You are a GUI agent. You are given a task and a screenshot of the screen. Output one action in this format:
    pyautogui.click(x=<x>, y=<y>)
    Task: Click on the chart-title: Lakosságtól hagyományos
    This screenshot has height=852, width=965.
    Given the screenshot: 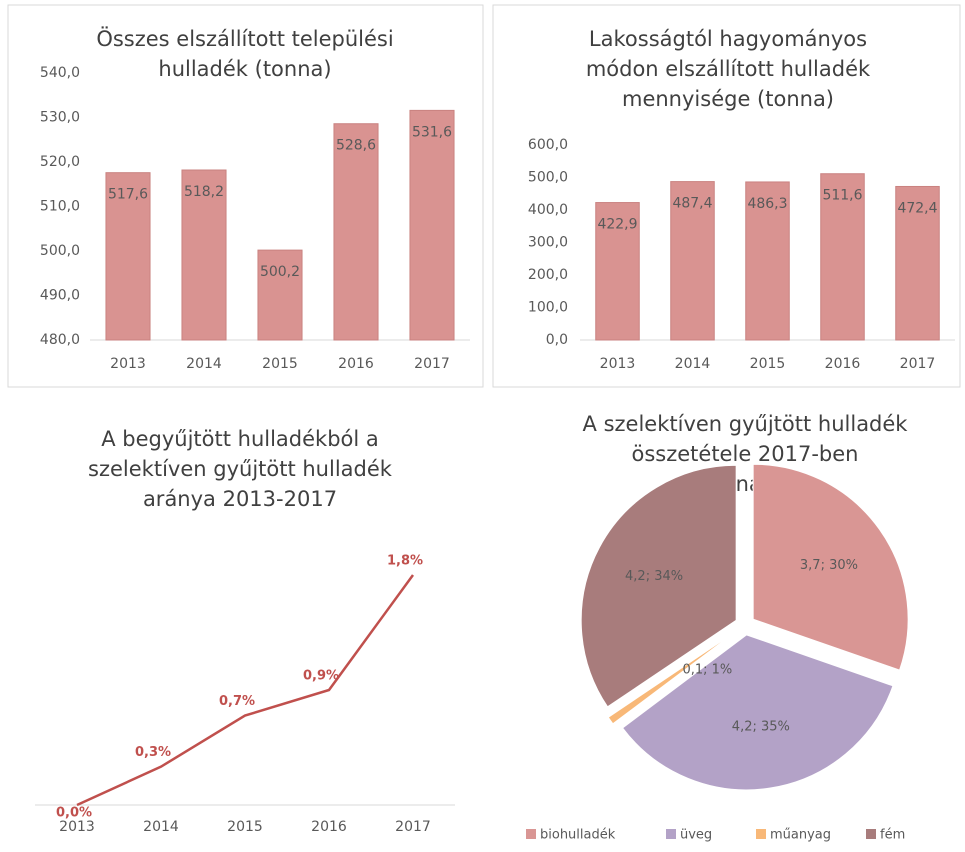 What is the action you would take?
    pyautogui.click(x=728, y=39)
    